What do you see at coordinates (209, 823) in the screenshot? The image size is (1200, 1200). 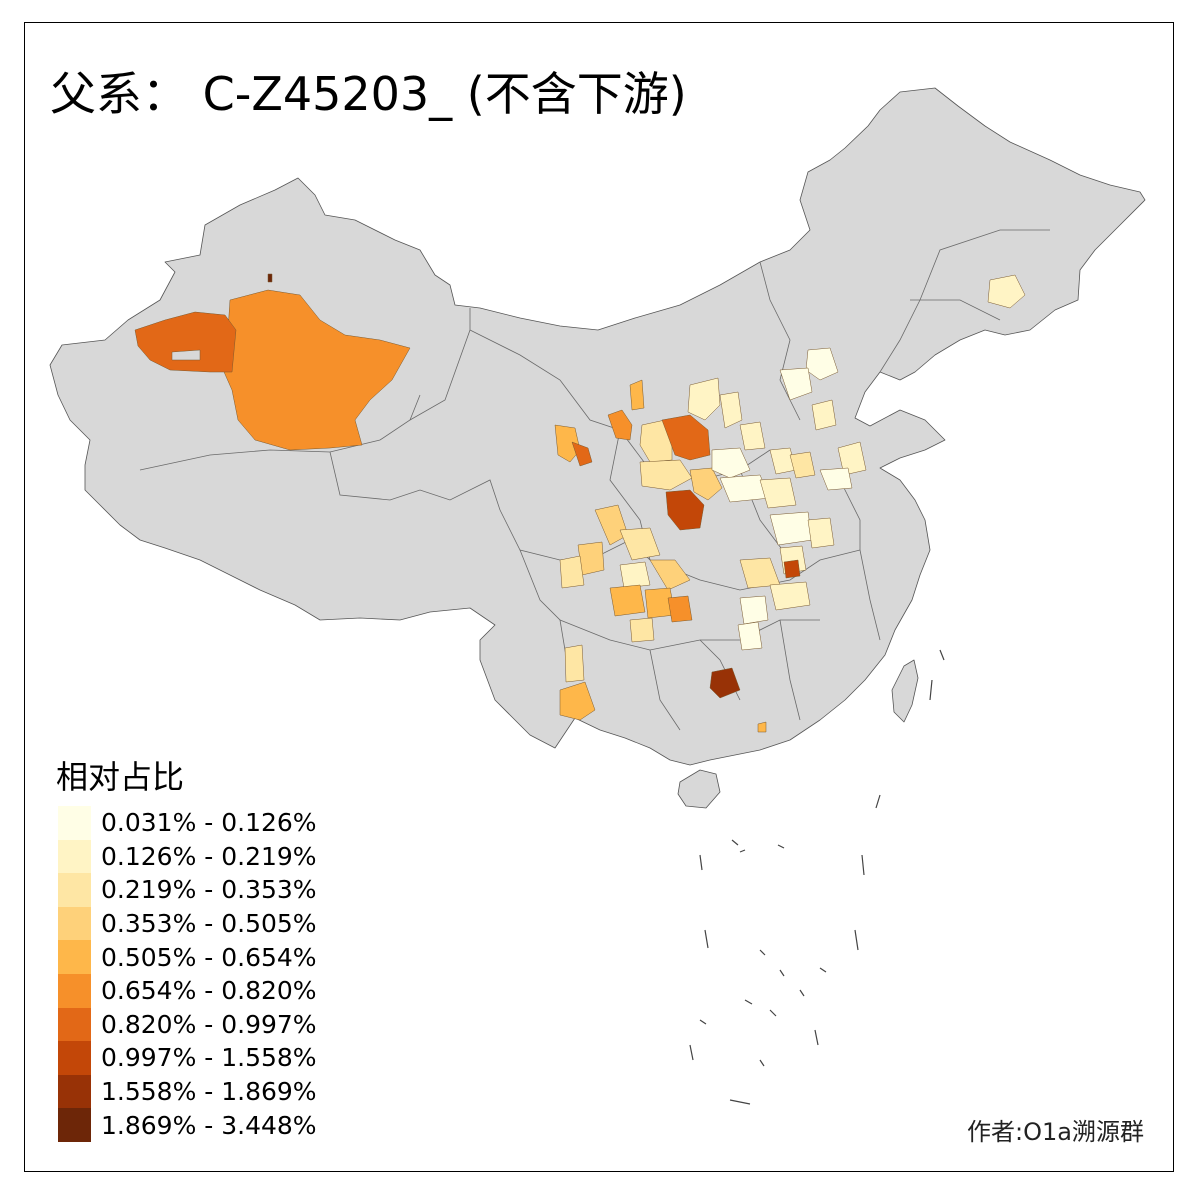 I see `legend-label: 0.031% - 0.126%` at bounding box center [209, 823].